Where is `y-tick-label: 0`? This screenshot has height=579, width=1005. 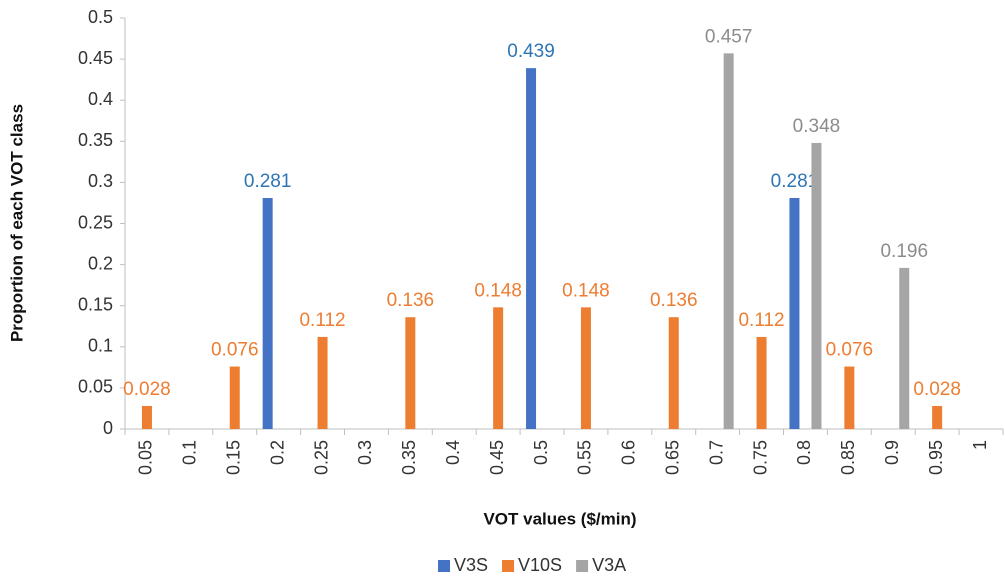 y-tick-label: 0 is located at coordinates (108, 428).